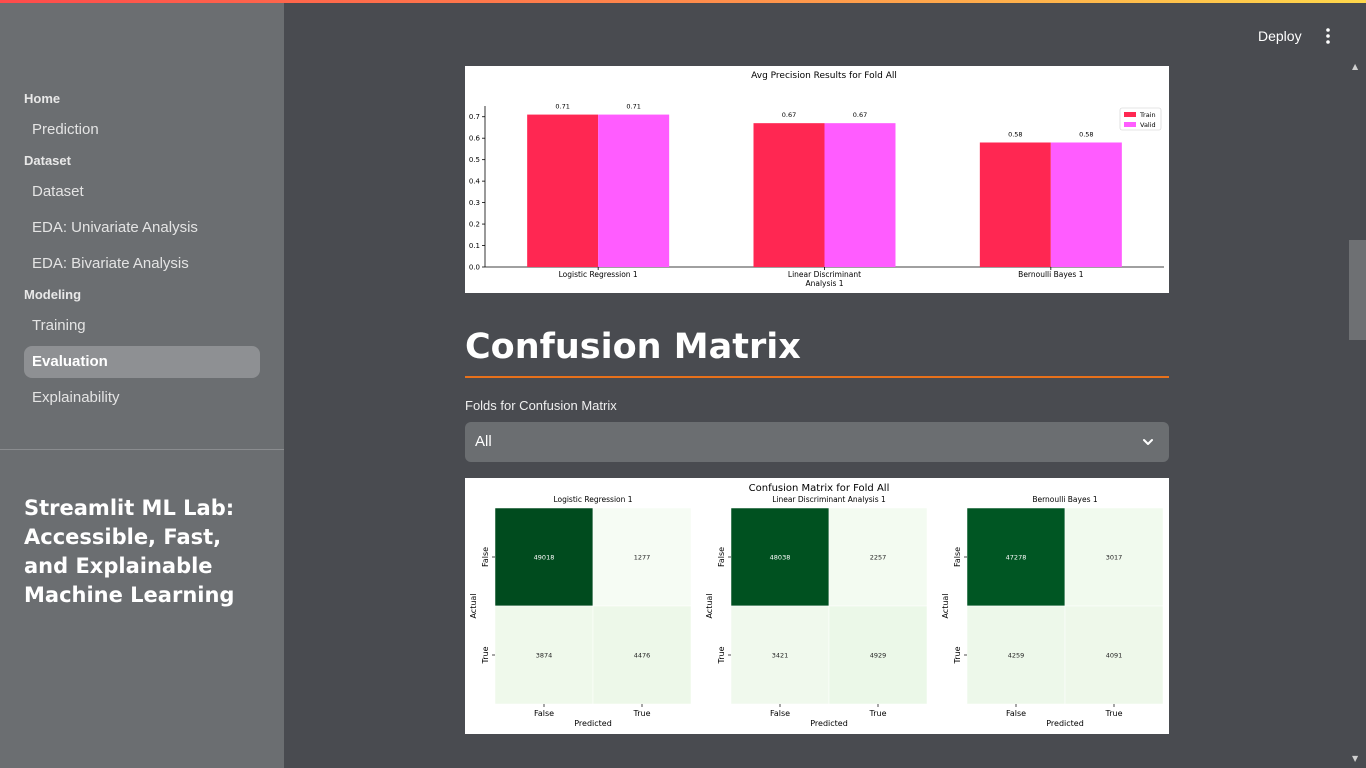 Image resolution: width=1366 pixels, height=768 pixels. What do you see at coordinates (817, 442) in the screenshot?
I see `folds-select: All` at bounding box center [817, 442].